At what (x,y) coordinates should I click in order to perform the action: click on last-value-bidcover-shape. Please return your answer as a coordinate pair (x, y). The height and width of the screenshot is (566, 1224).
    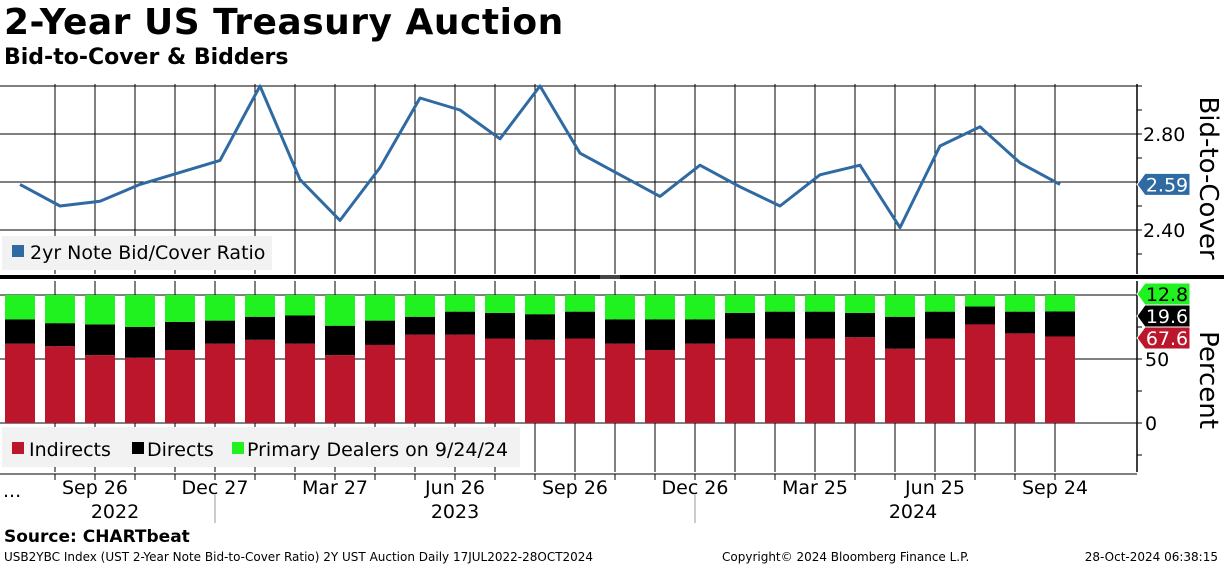
    Looking at the image, I should click on (1163, 184).